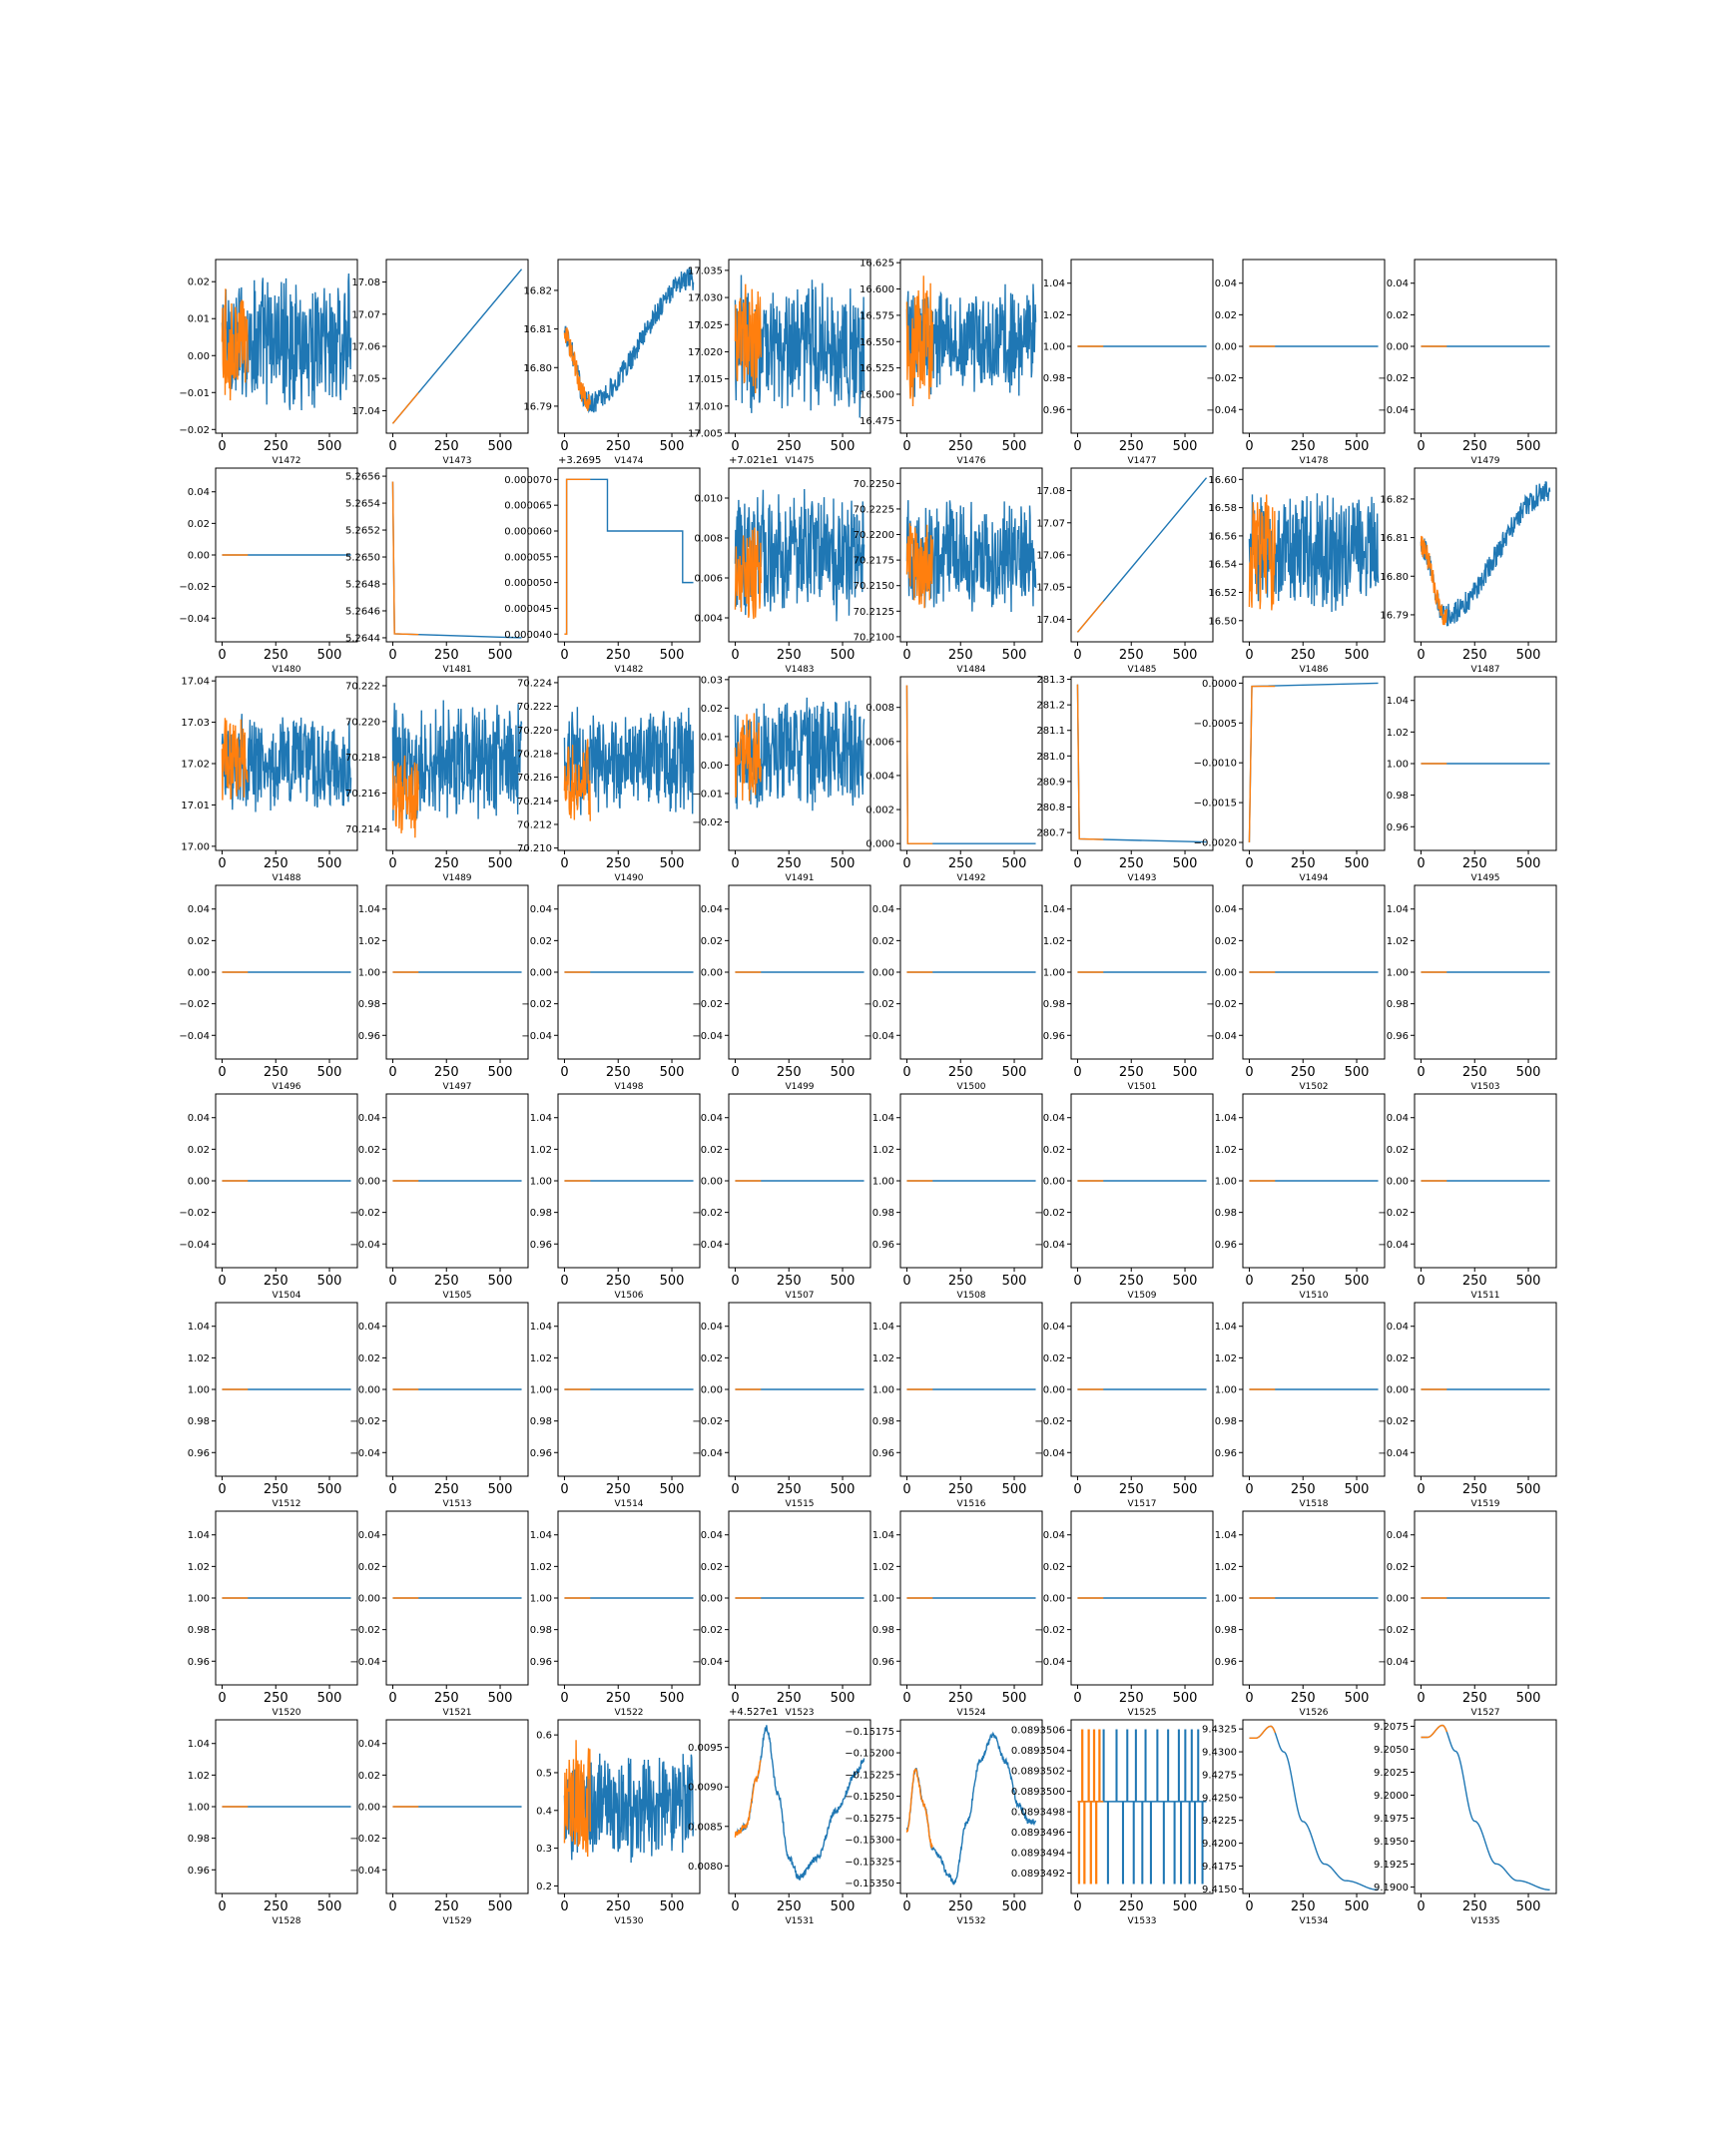  I want to click on y-tick-label: 9.2025, so click(1391, 1773).